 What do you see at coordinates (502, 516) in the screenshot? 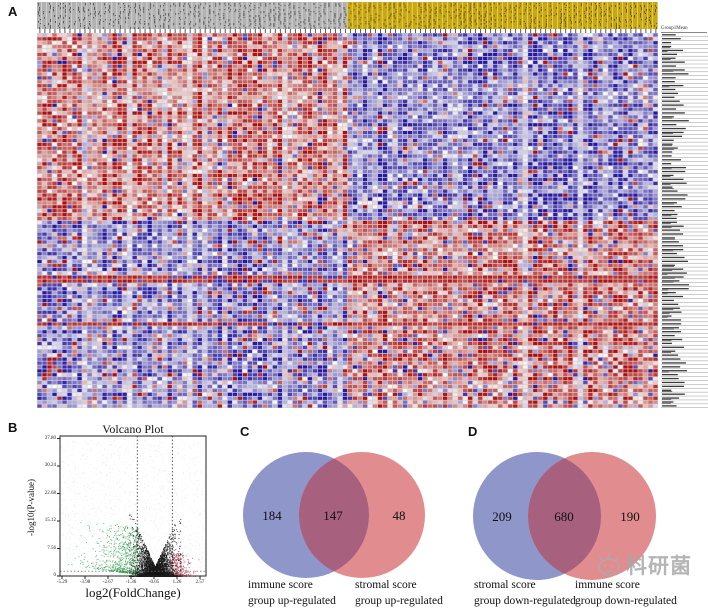
I see `venn-d-left-count: 209` at bounding box center [502, 516].